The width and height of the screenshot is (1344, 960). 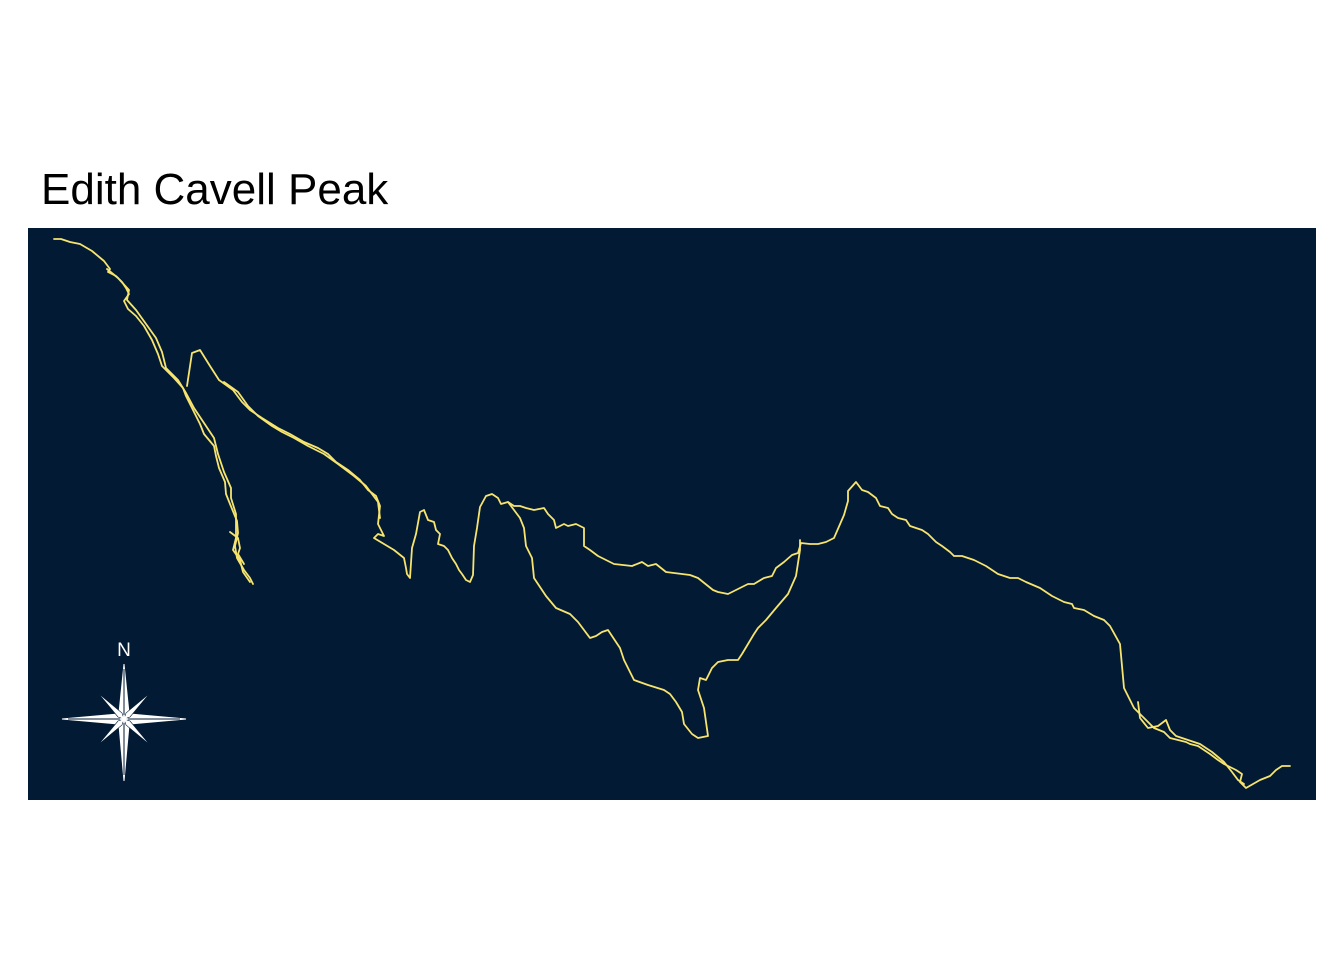 What do you see at coordinates (654, 620) in the screenshot?
I see `trail-route-valley-loop` at bounding box center [654, 620].